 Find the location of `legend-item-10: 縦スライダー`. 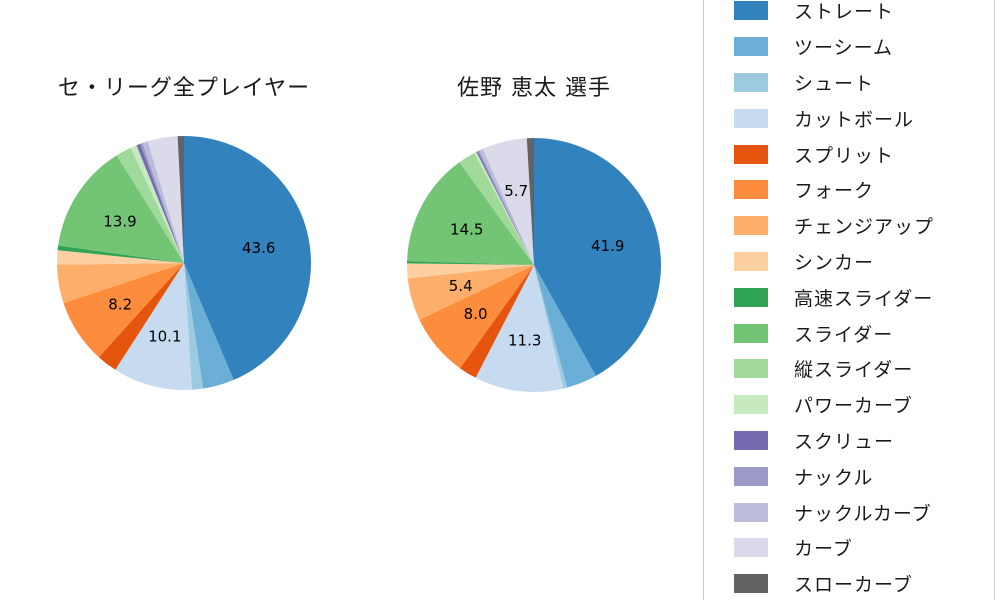

legend-item-10: 縦スライダー is located at coordinates (864, 369).